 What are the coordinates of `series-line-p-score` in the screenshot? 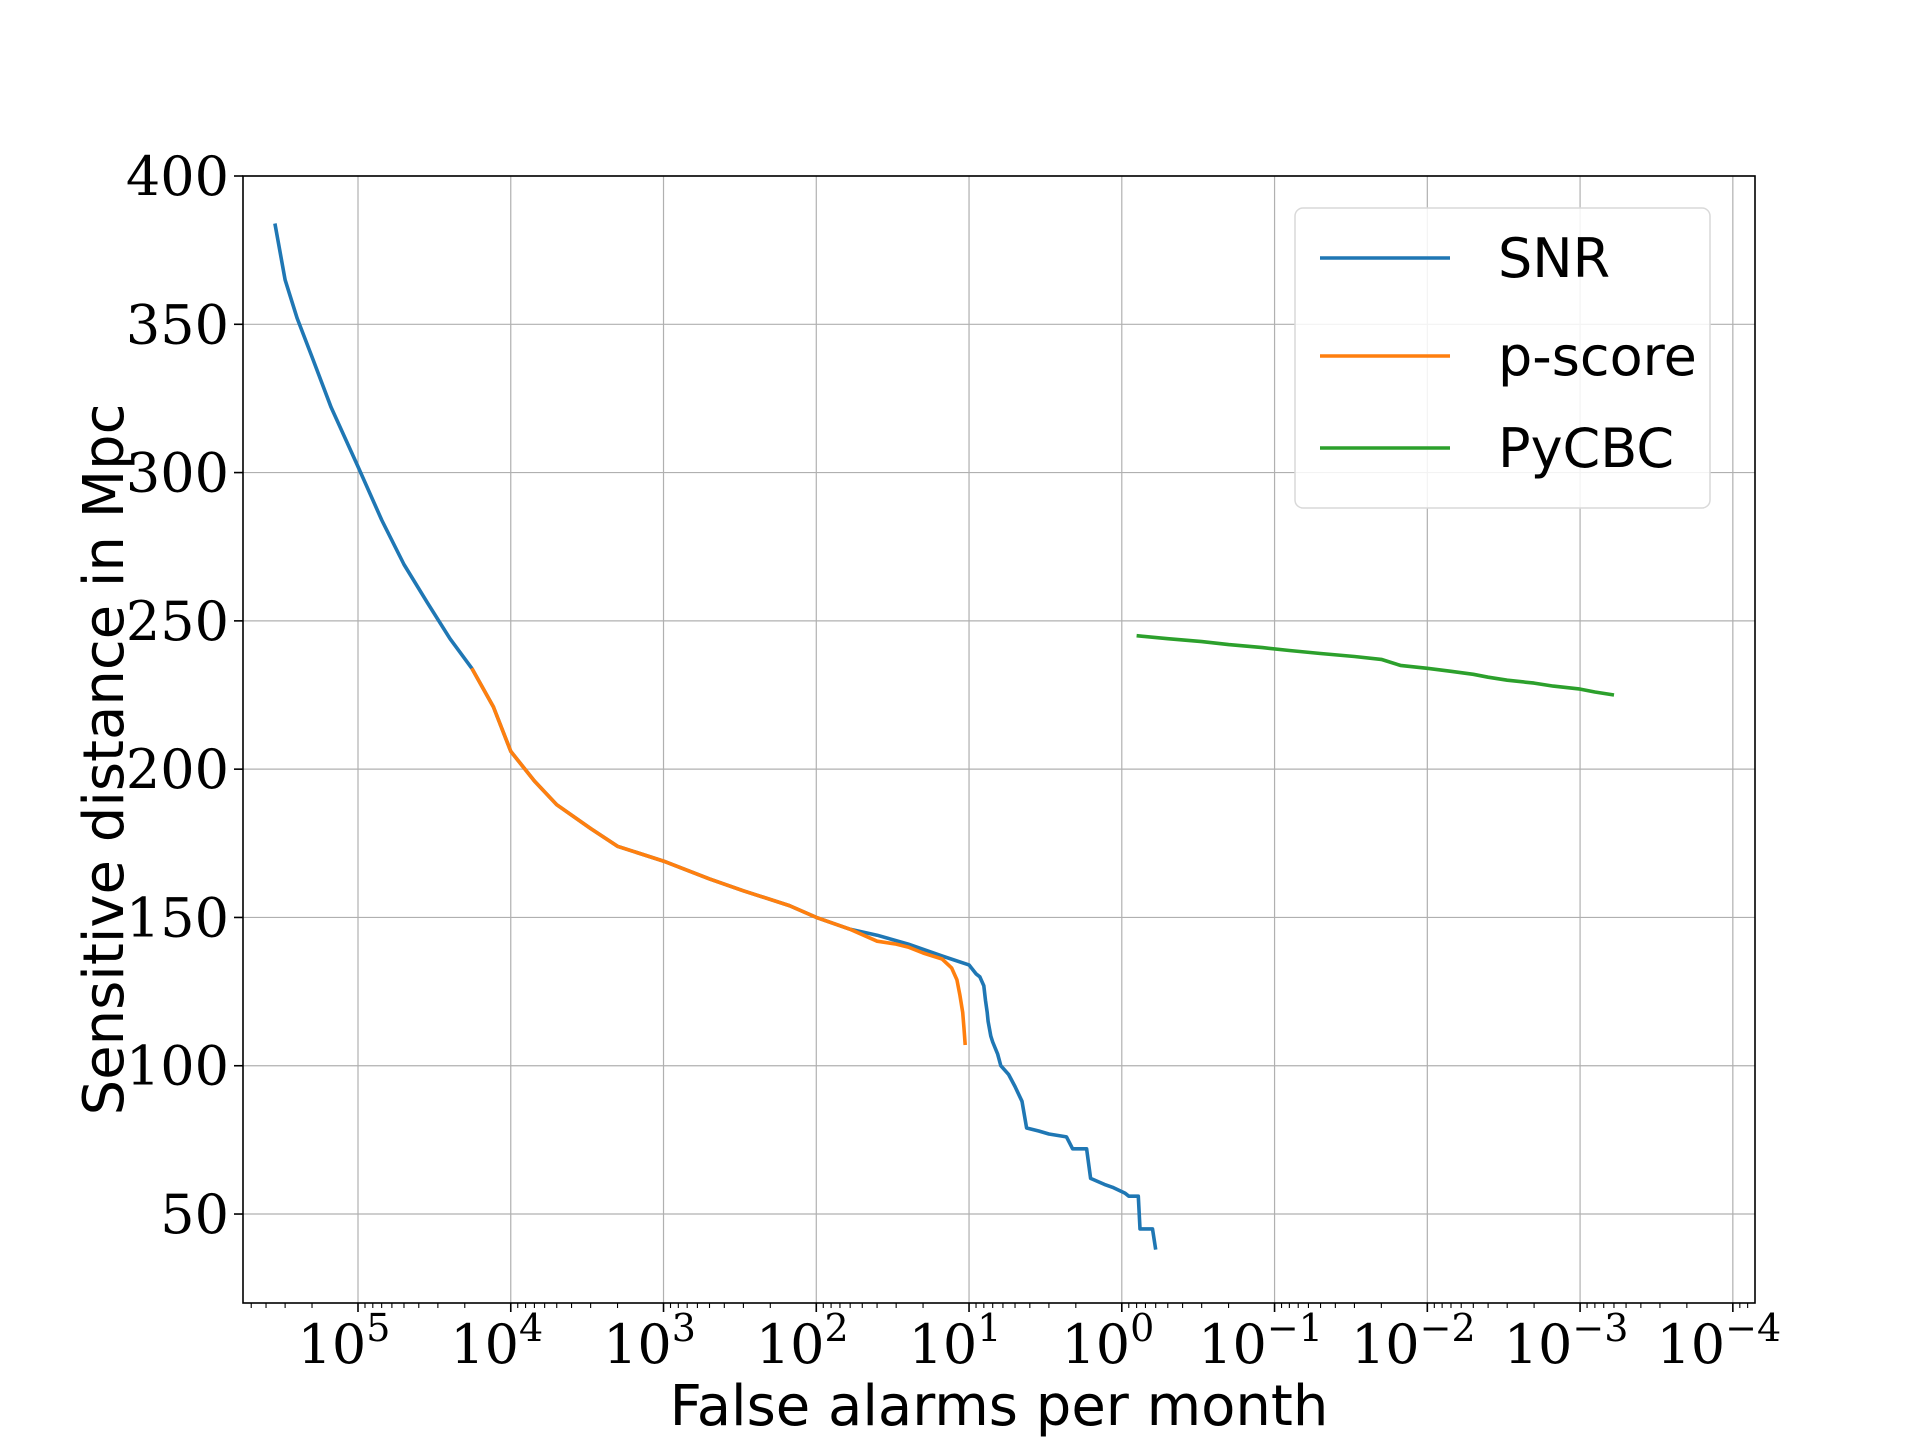 It's located at (718, 856).